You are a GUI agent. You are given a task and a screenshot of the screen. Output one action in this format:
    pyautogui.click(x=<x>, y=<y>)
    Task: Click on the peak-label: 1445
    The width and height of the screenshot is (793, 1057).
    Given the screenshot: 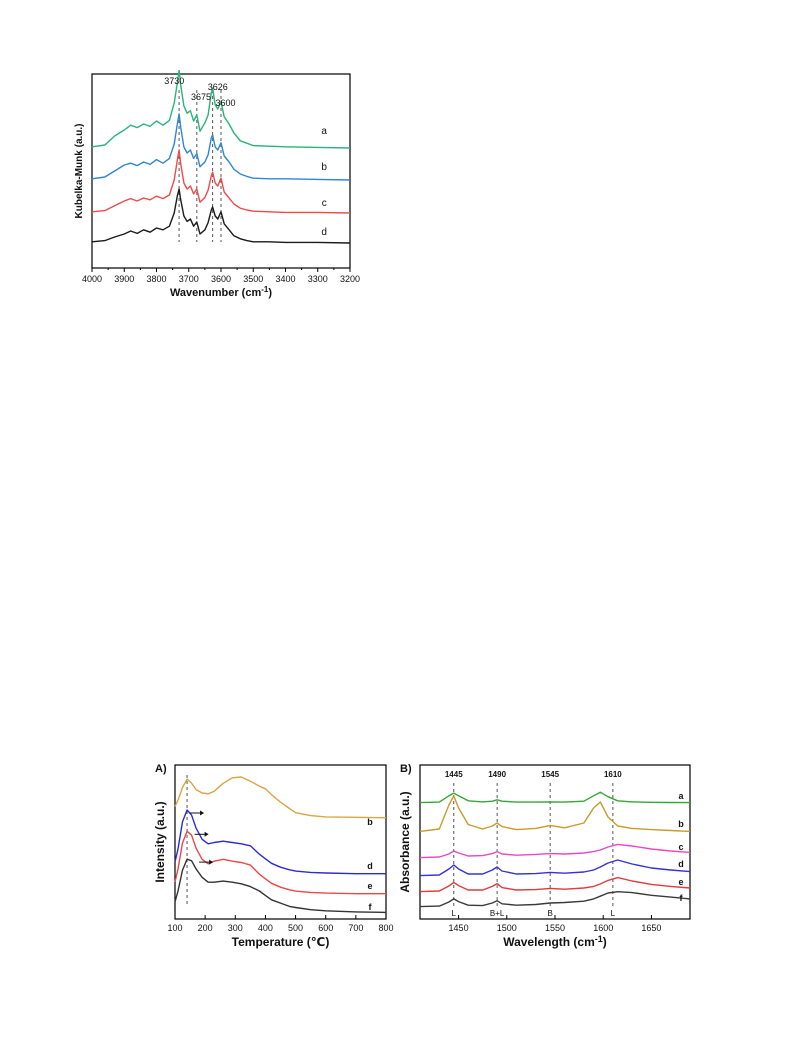 What is the action you would take?
    pyautogui.click(x=454, y=774)
    